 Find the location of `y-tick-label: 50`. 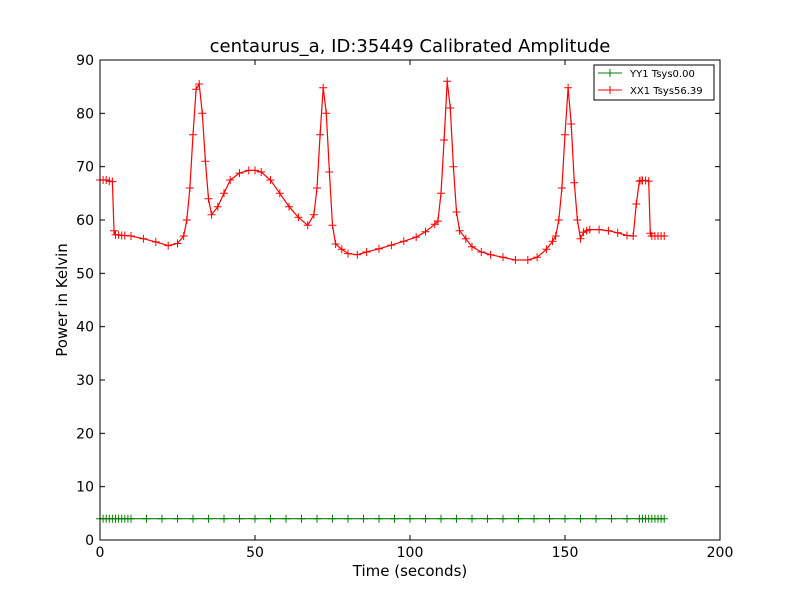

y-tick-label: 50 is located at coordinates (85, 274).